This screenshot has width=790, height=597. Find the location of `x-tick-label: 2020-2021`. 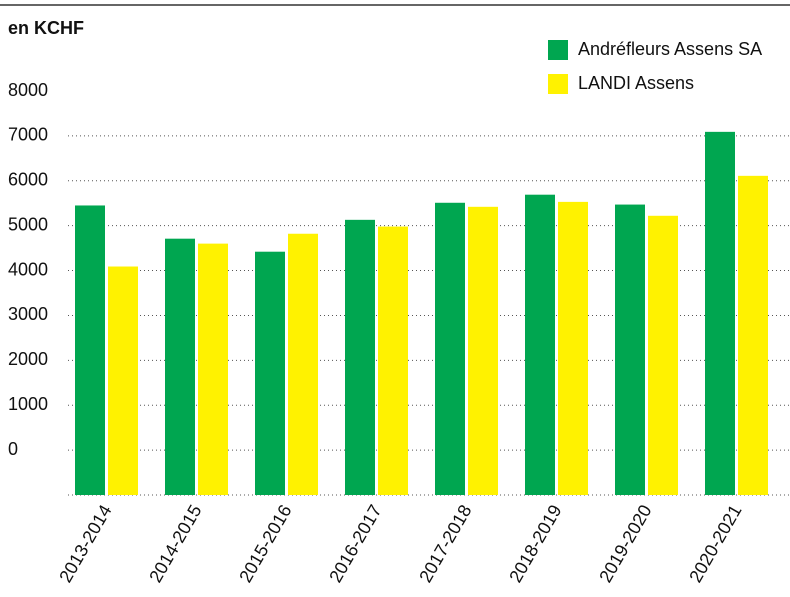

x-tick-label: 2020-2021 is located at coordinates (715, 543).